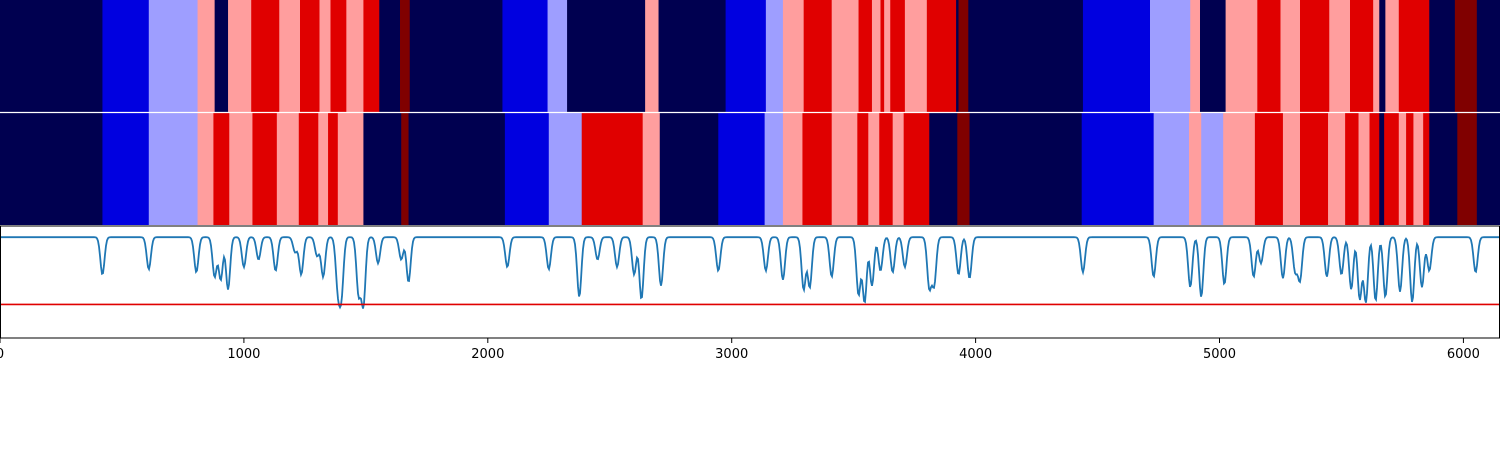 This screenshot has height=450, width=1500. What do you see at coordinates (1219, 354) in the screenshot?
I see `x-tick-label: 5000` at bounding box center [1219, 354].